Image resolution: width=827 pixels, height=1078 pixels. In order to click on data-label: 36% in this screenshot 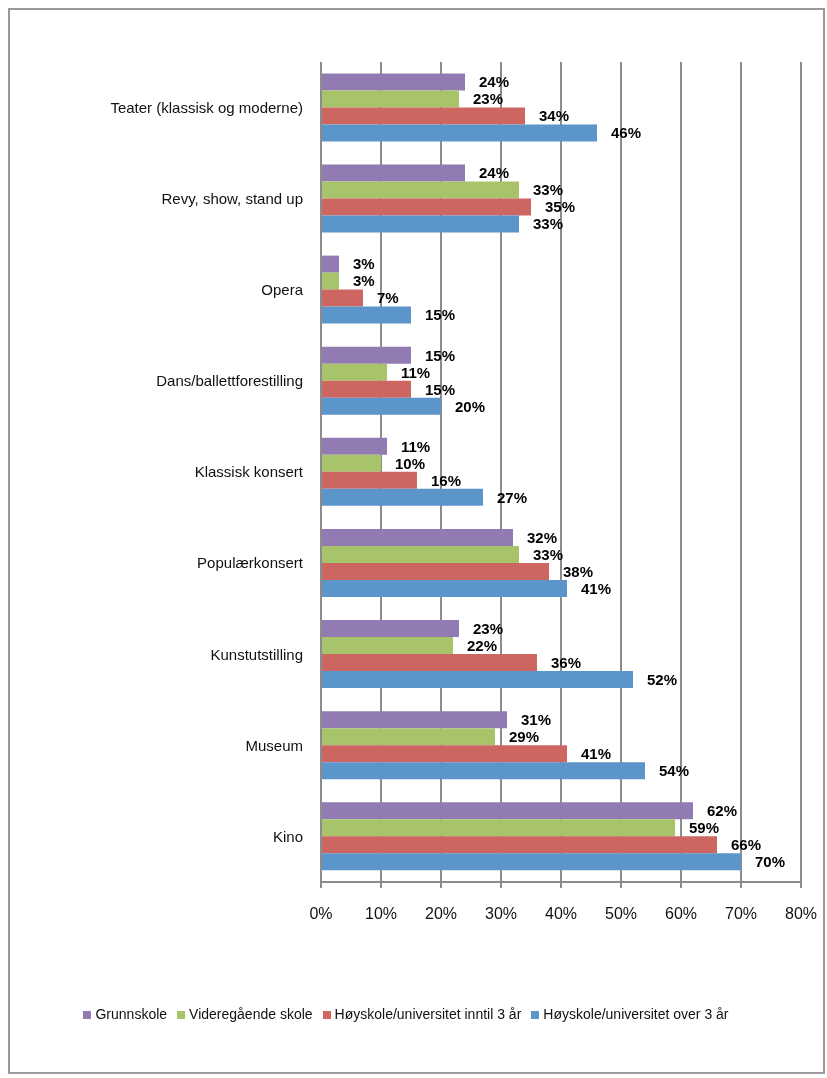, I will do `click(566, 662)`.